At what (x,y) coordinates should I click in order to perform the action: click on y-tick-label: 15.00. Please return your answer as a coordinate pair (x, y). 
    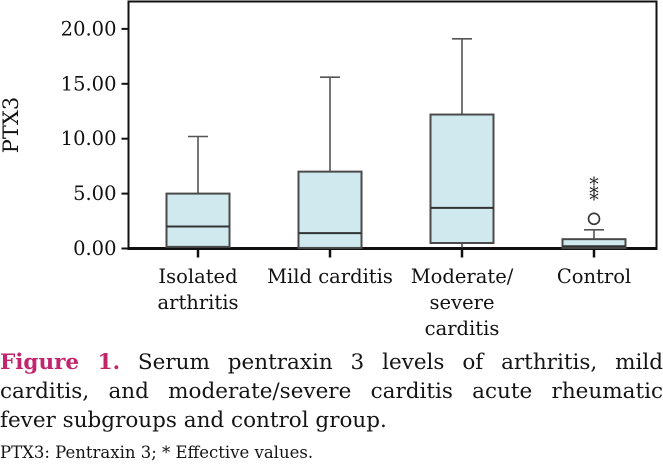
    Looking at the image, I should click on (89, 83).